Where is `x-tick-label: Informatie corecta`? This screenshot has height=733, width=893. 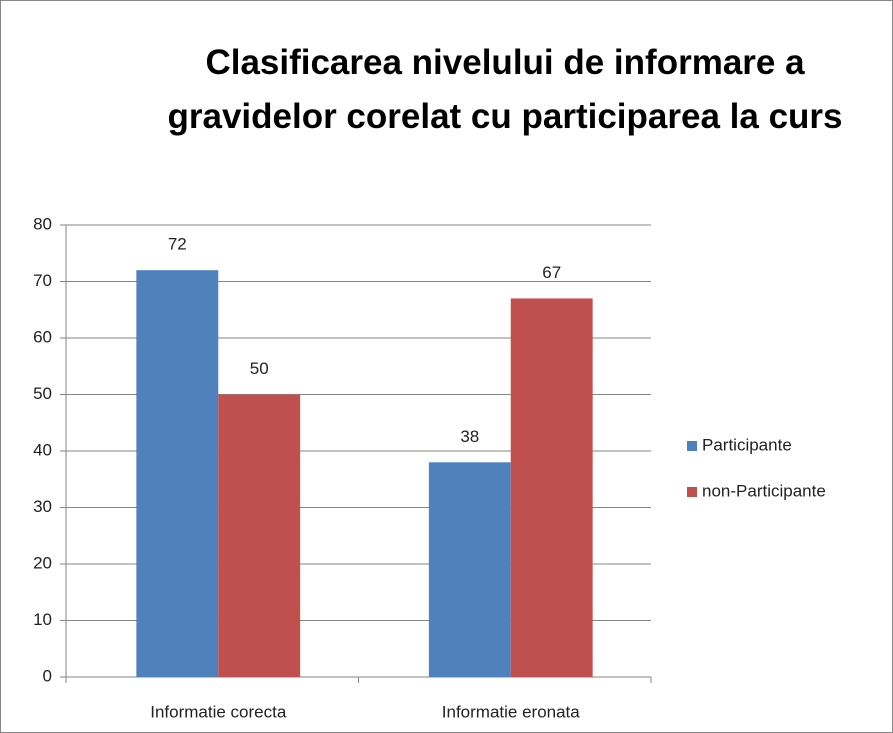 x-tick-label: Informatie corecta is located at coordinates (218, 711).